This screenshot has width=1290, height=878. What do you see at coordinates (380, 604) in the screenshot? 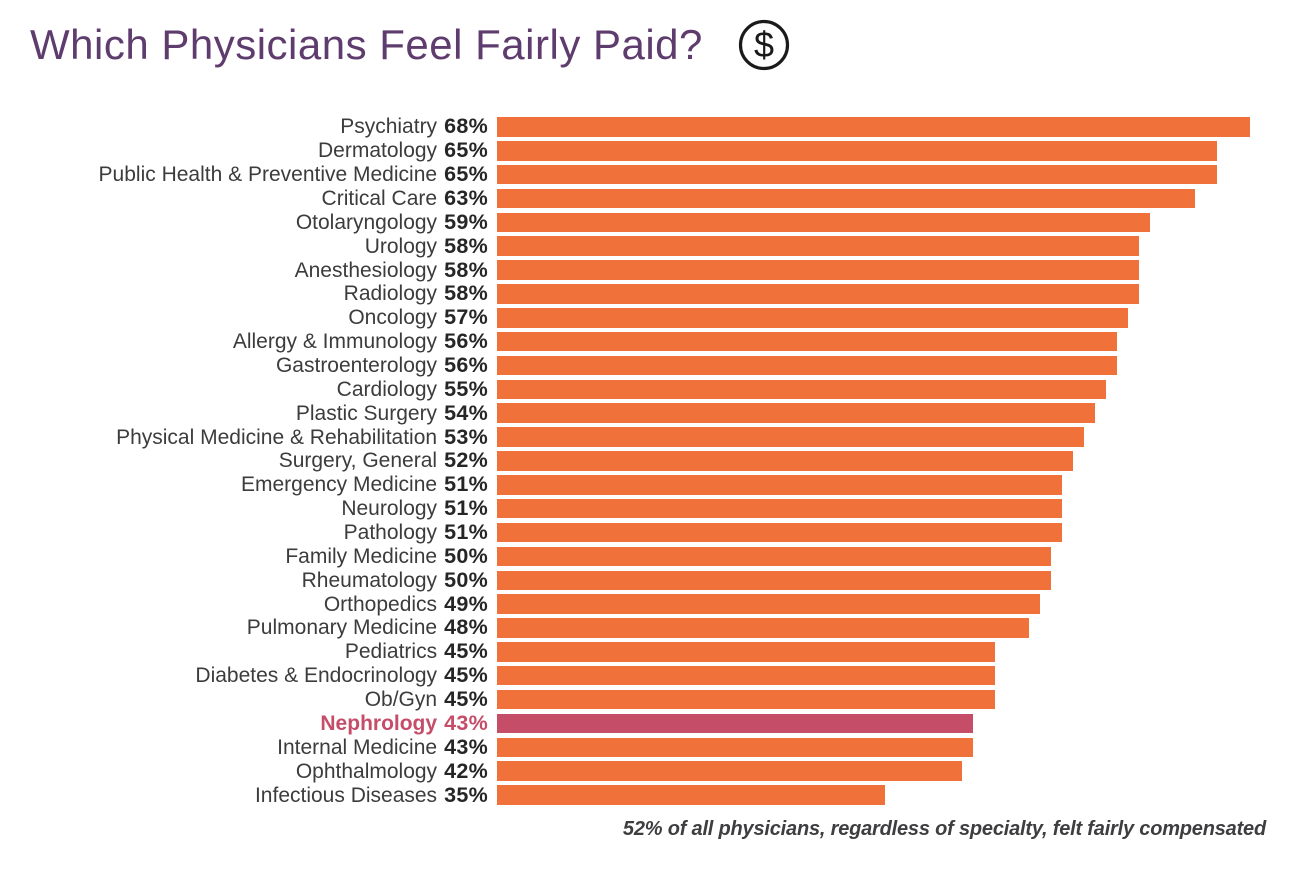
I see `category-label: Orthopedics` at bounding box center [380, 604].